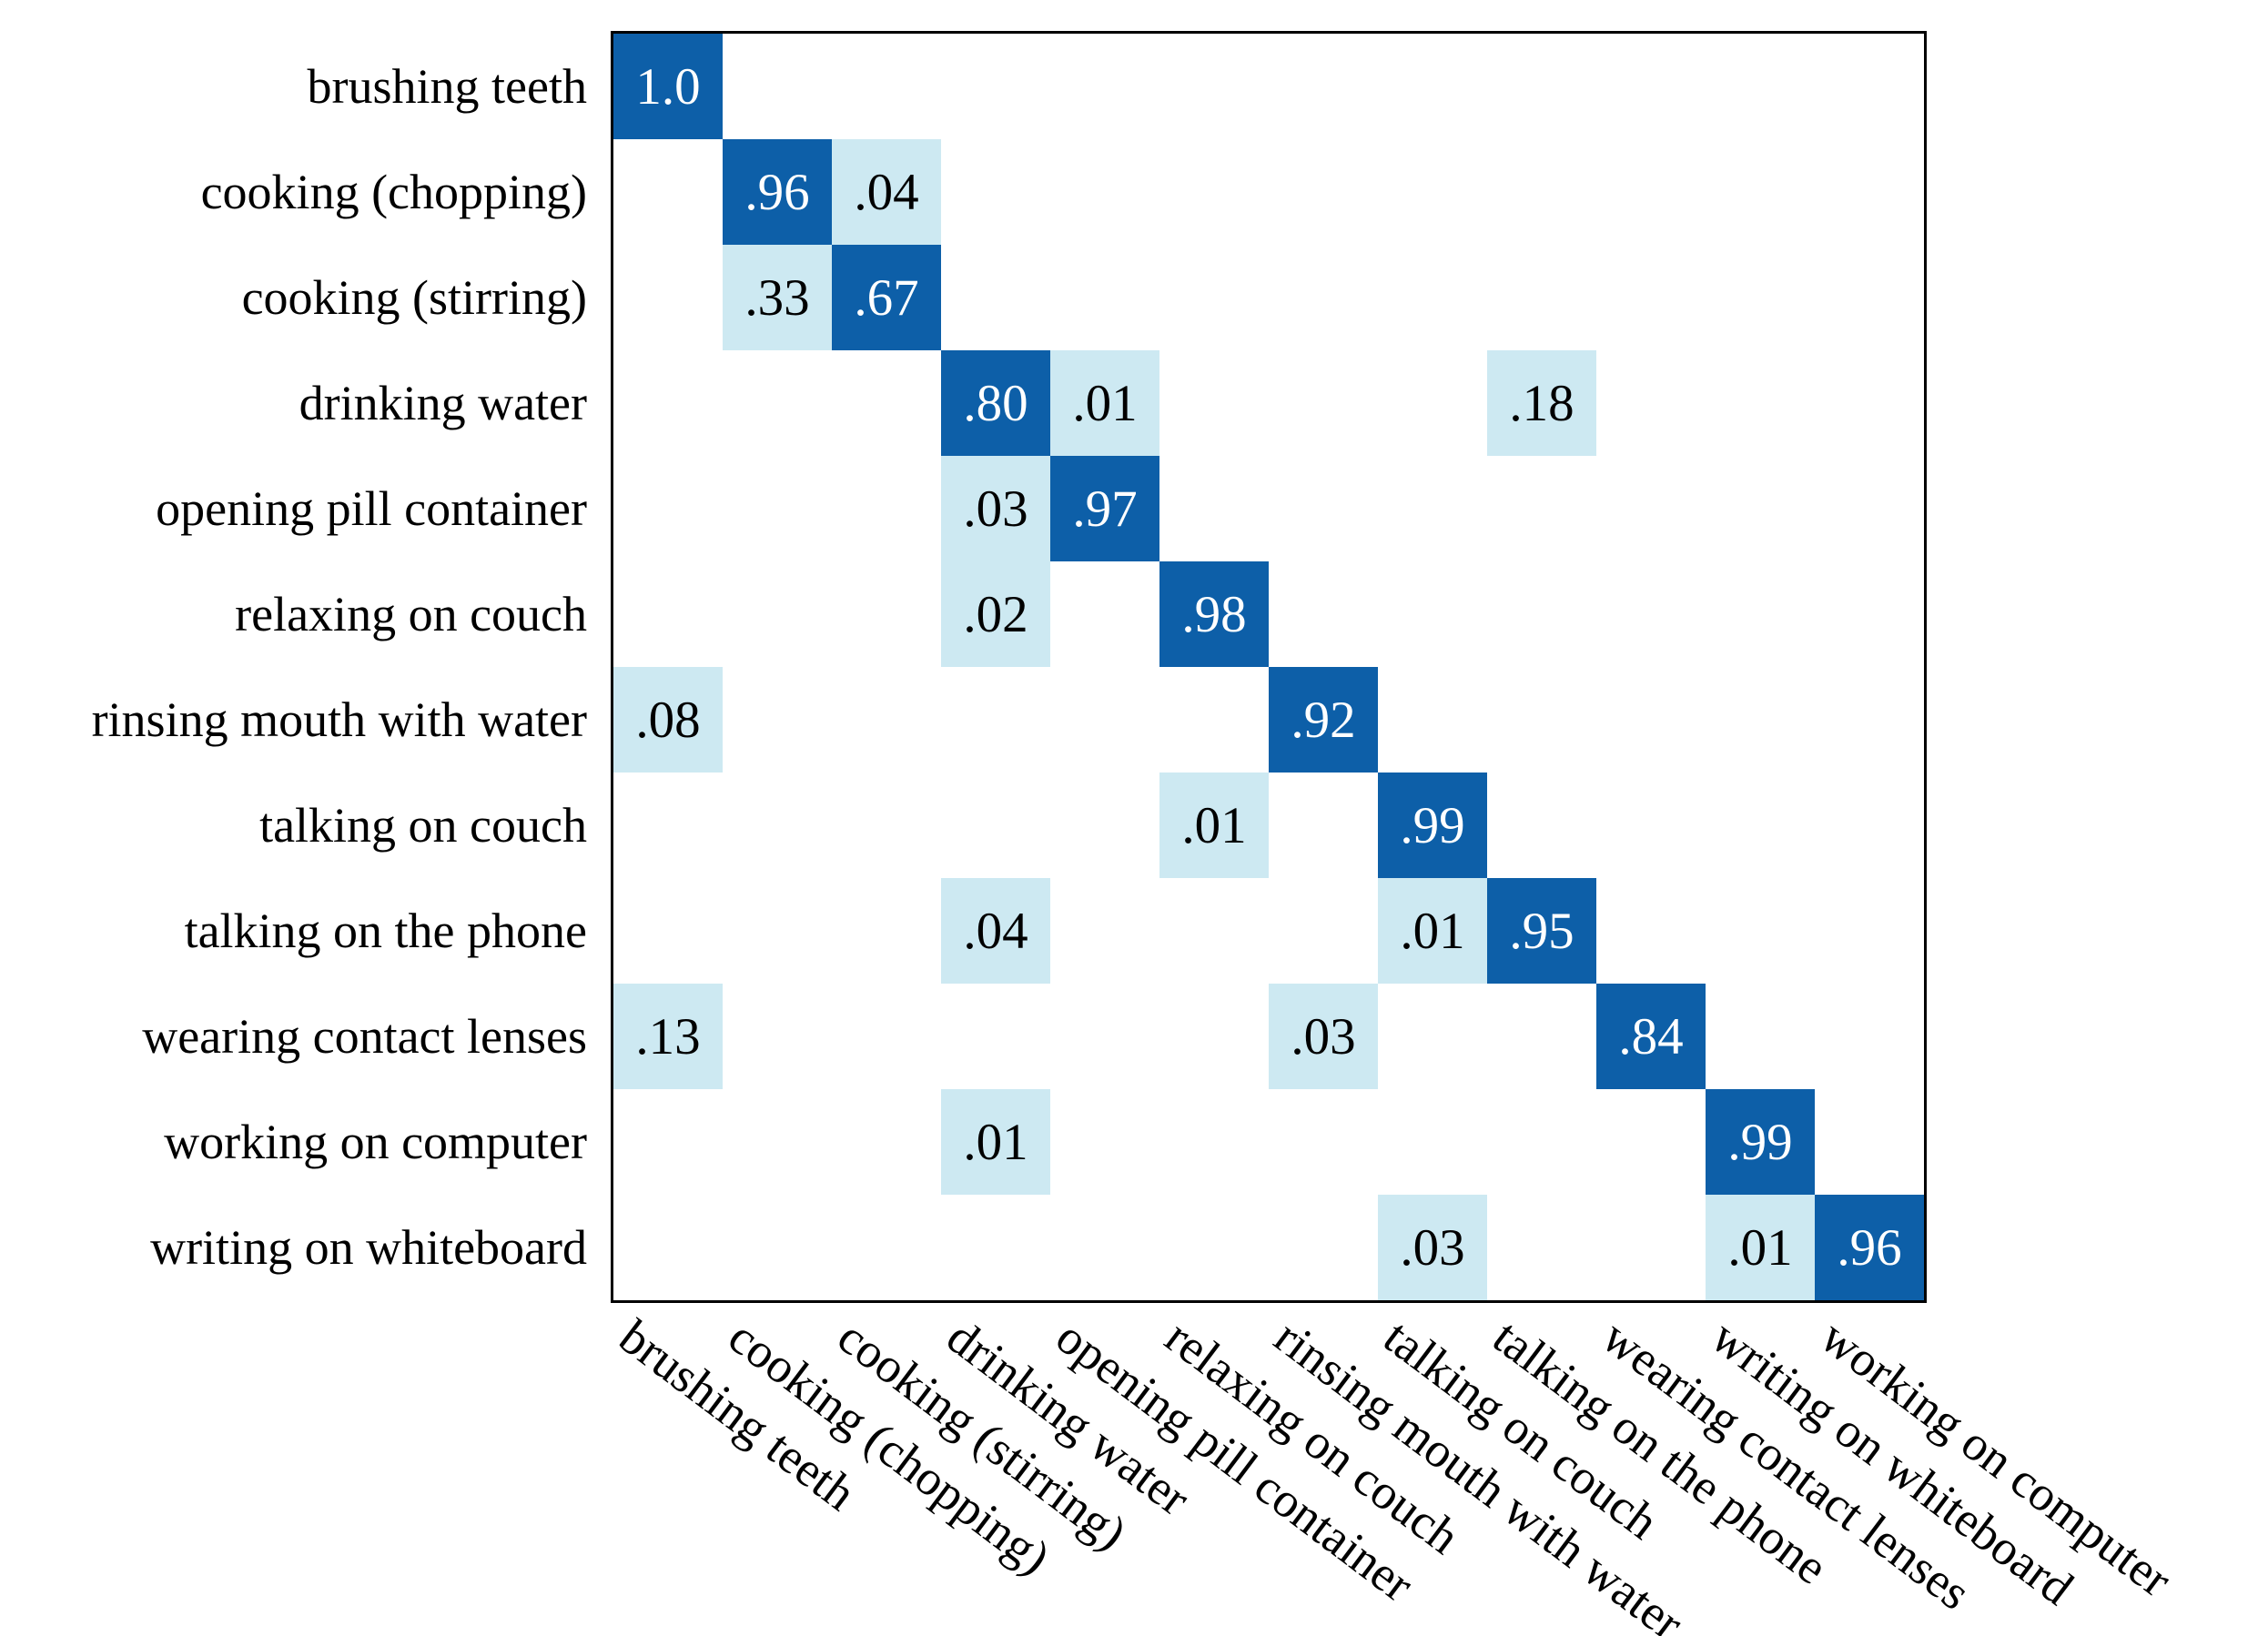 The width and height of the screenshot is (2268, 1636). What do you see at coordinates (1651, 1036) in the screenshot?
I see `matrix-cell: .84` at bounding box center [1651, 1036].